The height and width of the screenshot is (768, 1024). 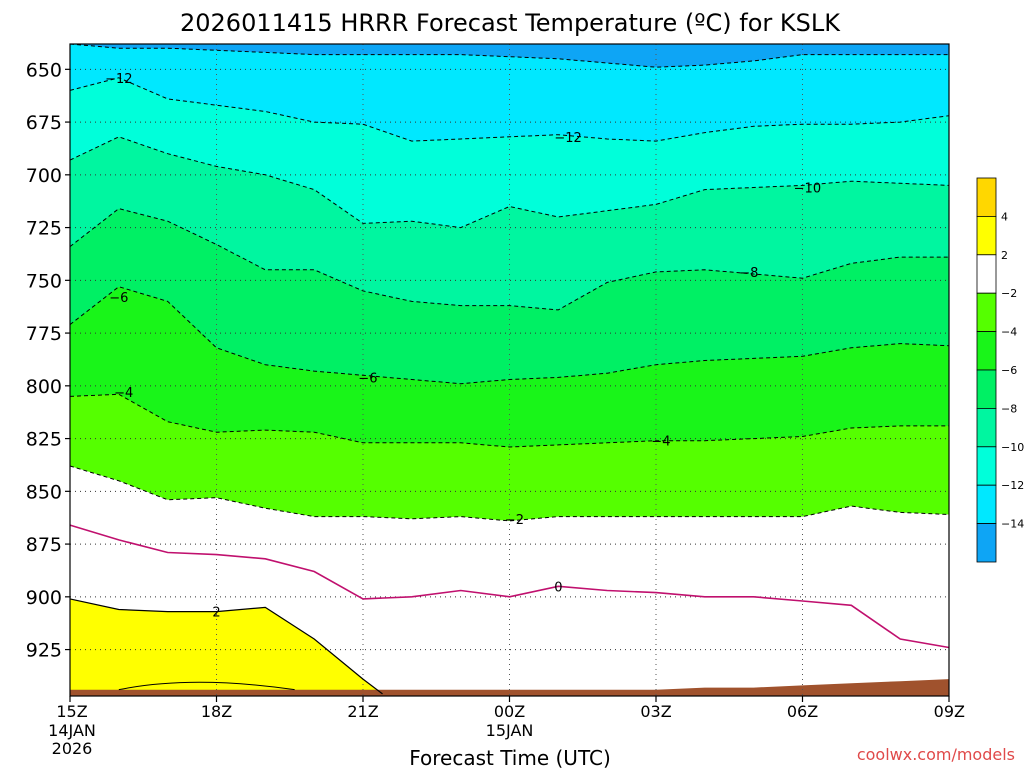 I want to click on y-tick-label-675: 675, so click(x=44, y=123).